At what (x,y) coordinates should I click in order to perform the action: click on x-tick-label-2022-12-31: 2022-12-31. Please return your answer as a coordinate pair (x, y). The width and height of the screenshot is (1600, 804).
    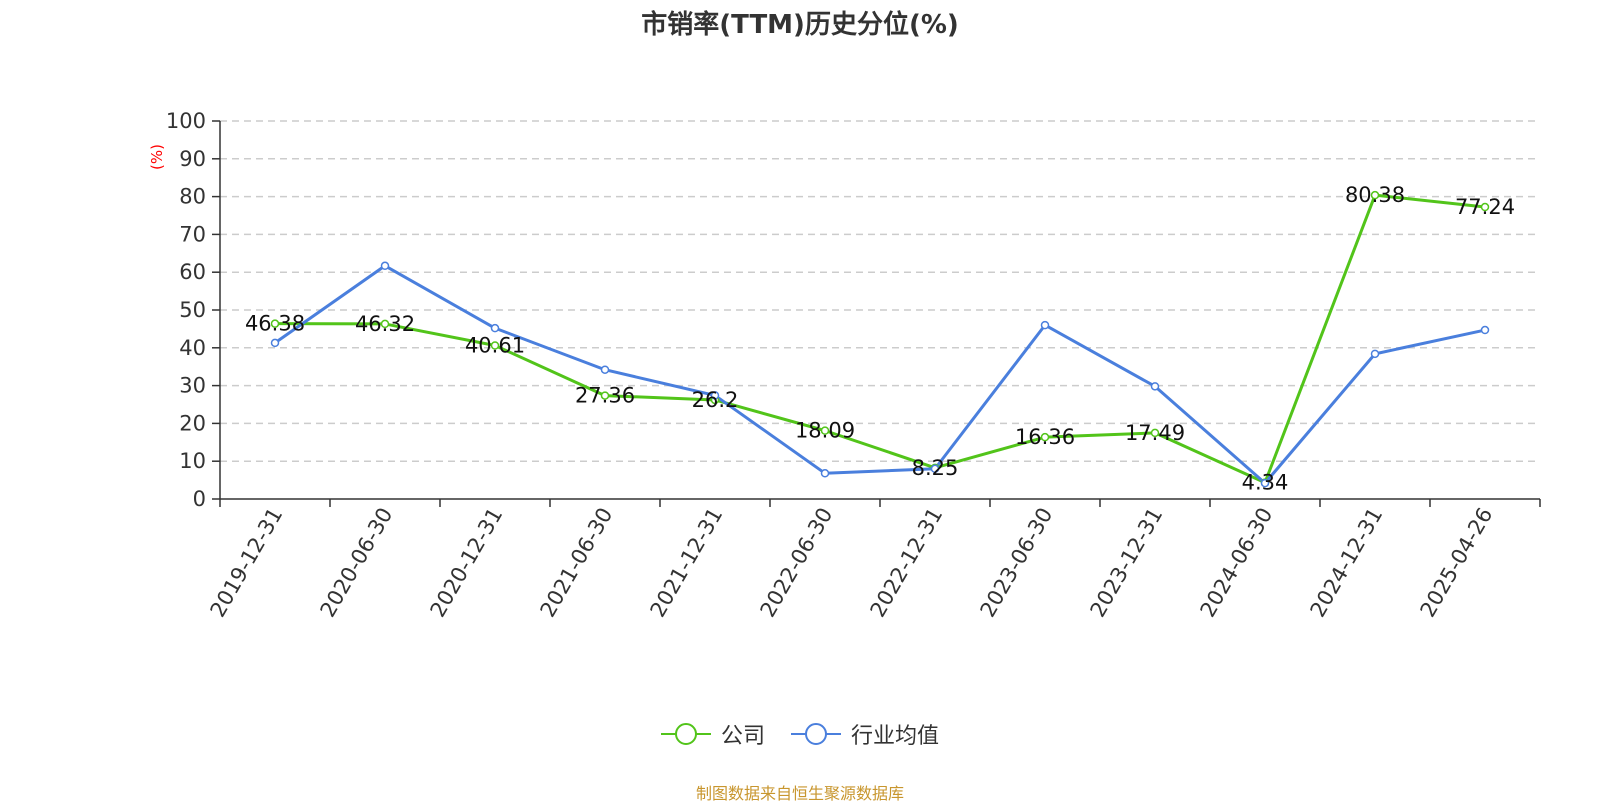
    Looking at the image, I should click on (907, 563).